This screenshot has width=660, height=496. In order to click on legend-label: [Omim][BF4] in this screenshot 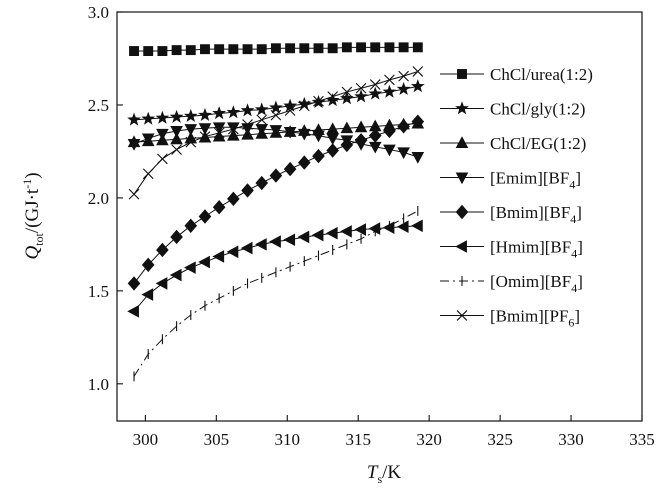, I will do `click(536, 283)`.